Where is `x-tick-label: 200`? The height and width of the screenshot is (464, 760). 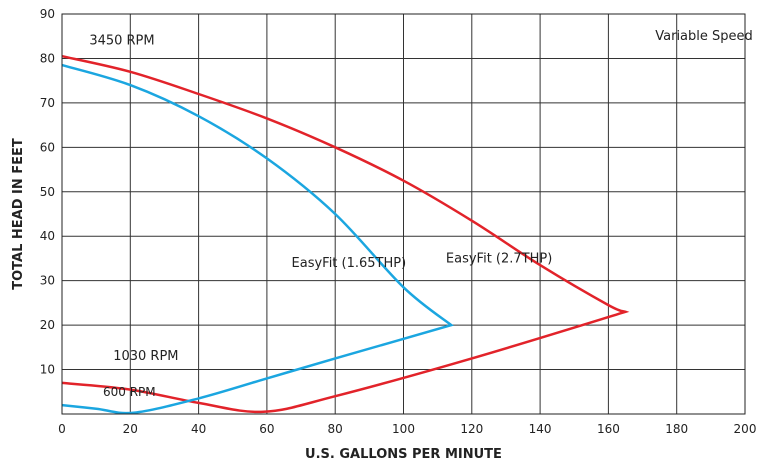
x-tick-label: 200 is located at coordinates (745, 429).